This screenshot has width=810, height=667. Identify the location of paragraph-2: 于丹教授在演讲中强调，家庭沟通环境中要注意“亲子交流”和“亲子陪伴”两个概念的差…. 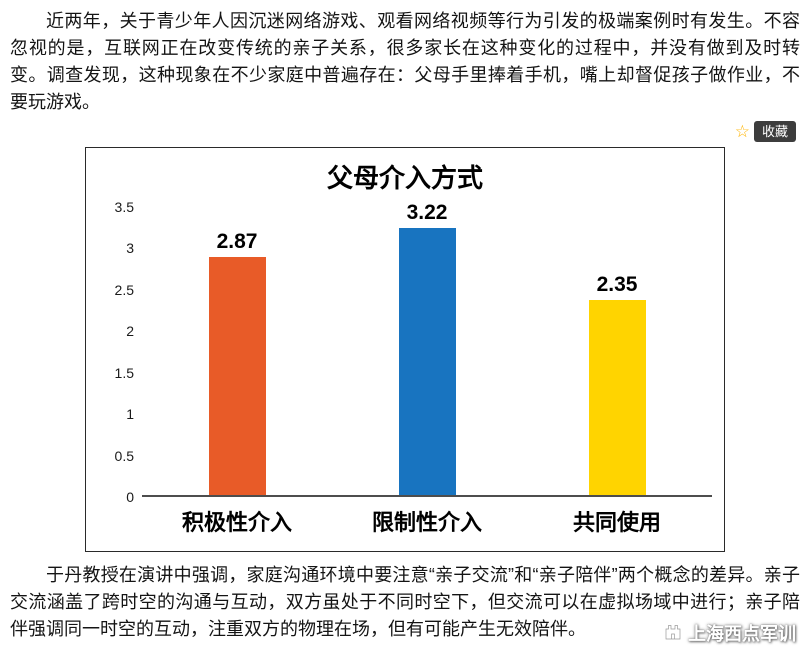
(405, 602).